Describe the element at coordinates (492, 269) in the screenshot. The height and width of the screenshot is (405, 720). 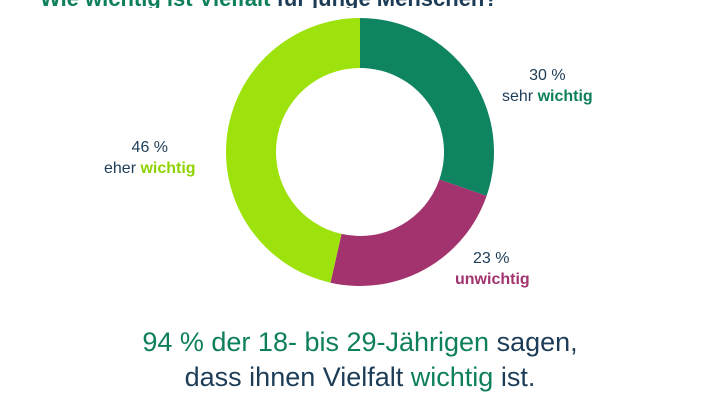
I see `label-unwichtig: 23 % unwichtig` at that location.